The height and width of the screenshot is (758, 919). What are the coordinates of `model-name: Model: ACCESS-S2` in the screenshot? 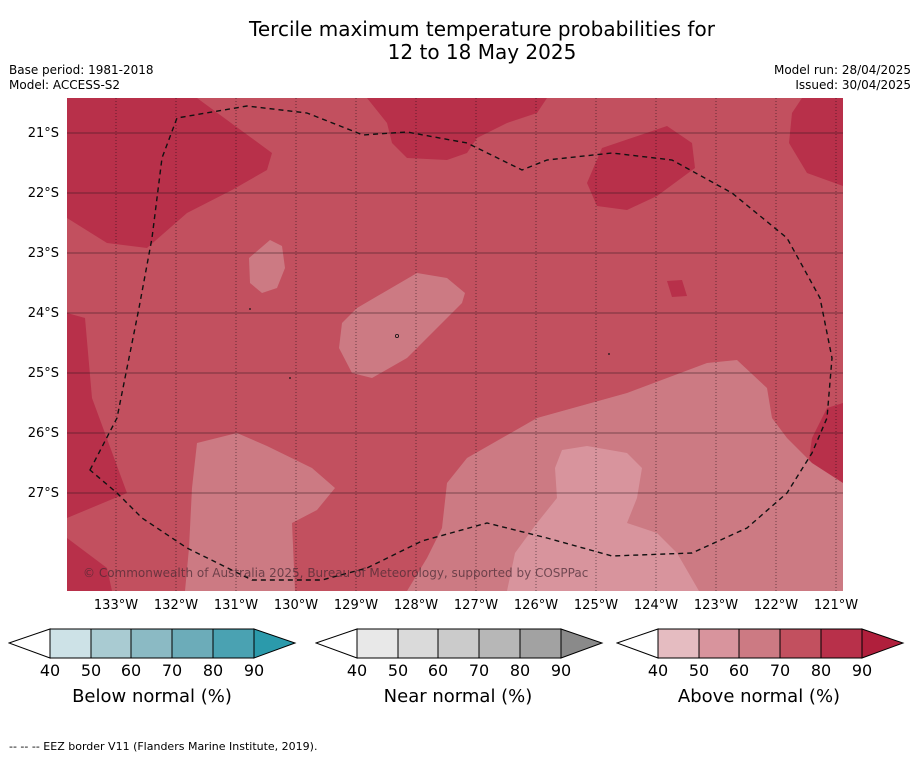 It's located at (65, 85).